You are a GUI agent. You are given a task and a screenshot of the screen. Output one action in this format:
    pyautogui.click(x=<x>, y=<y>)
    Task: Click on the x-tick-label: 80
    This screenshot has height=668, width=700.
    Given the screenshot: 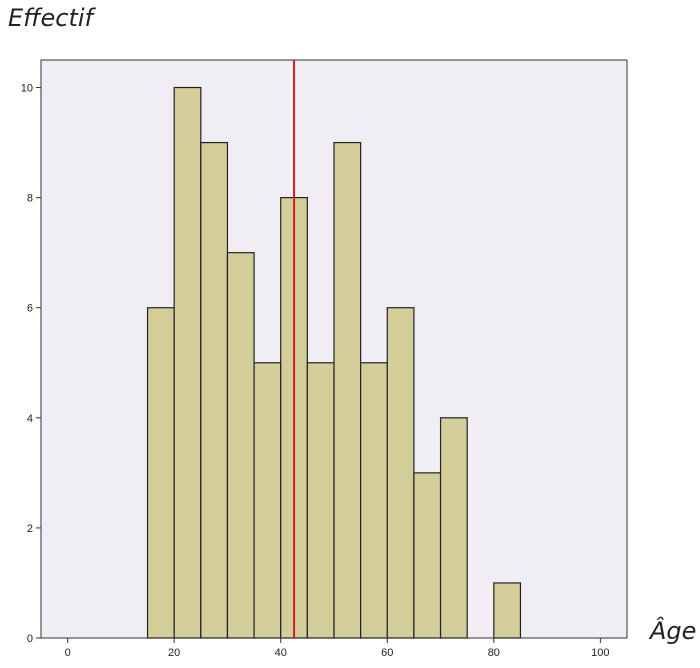 What is the action you would take?
    pyautogui.click(x=494, y=653)
    